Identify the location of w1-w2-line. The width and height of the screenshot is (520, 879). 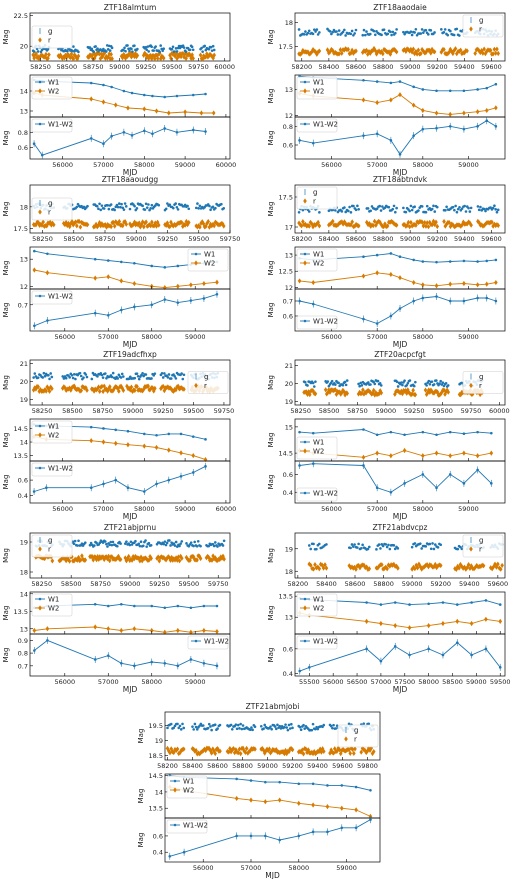
(395, 478).